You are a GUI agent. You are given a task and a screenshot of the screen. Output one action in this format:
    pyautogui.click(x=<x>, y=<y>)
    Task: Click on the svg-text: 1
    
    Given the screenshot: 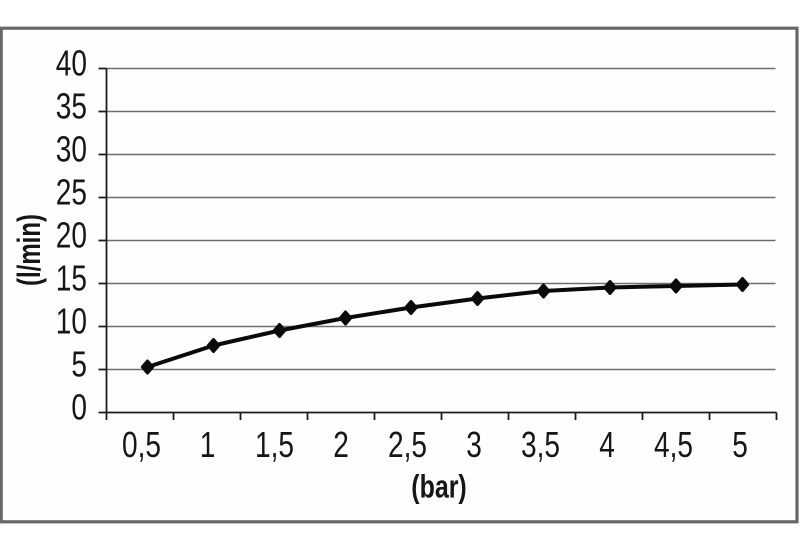 What is the action you would take?
    pyautogui.click(x=208, y=444)
    